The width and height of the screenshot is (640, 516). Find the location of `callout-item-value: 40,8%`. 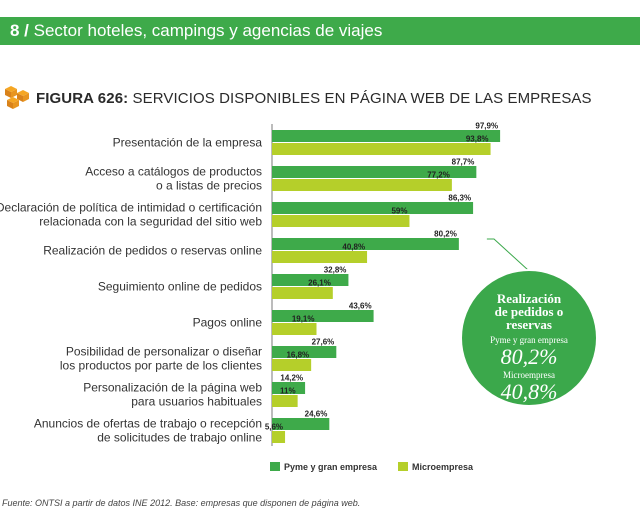

callout-item-value: 40,8% is located at coordinates (529, 391).